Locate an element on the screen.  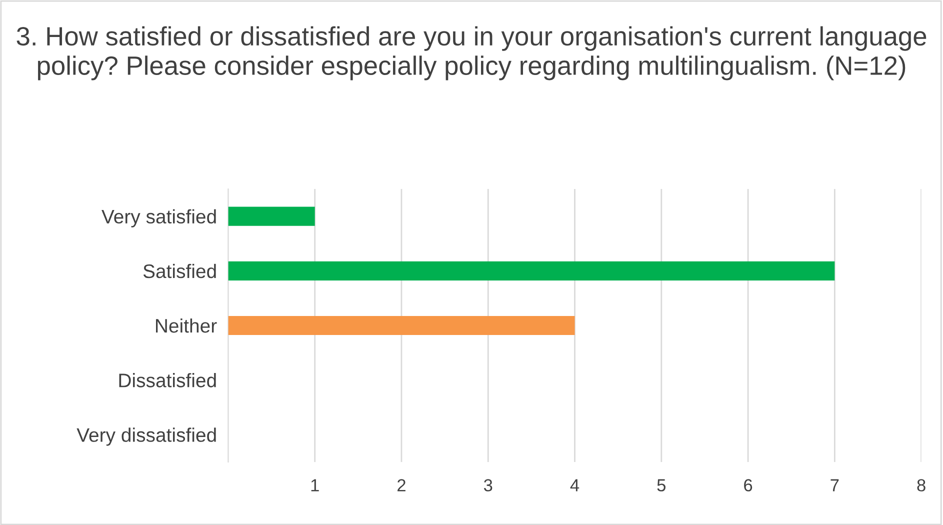
x-tick-label: 6 is located at coordinates (748, 485).